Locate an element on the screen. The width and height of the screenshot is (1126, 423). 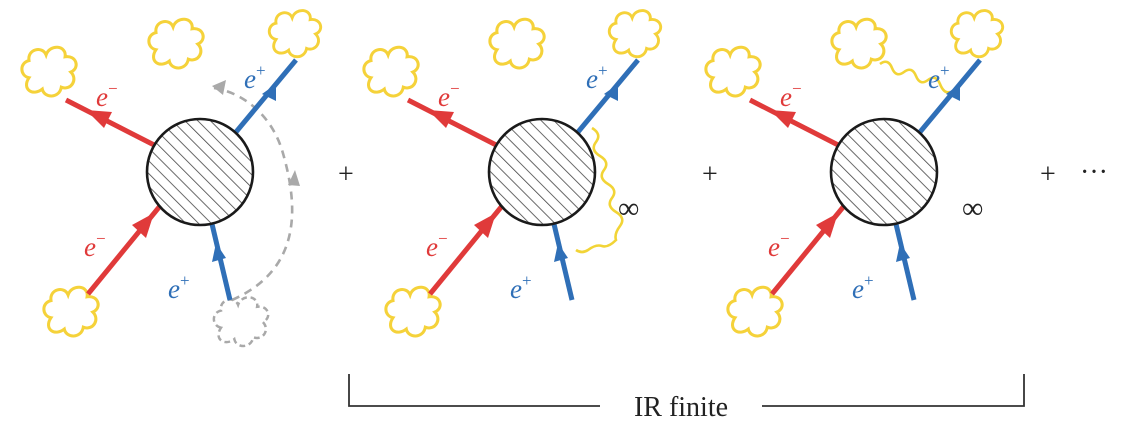
bracket-left is located at coordinates (474, 390).